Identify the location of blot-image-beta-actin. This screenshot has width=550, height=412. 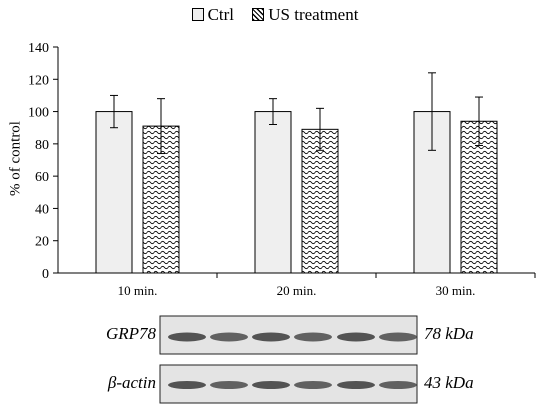
(288, 384).